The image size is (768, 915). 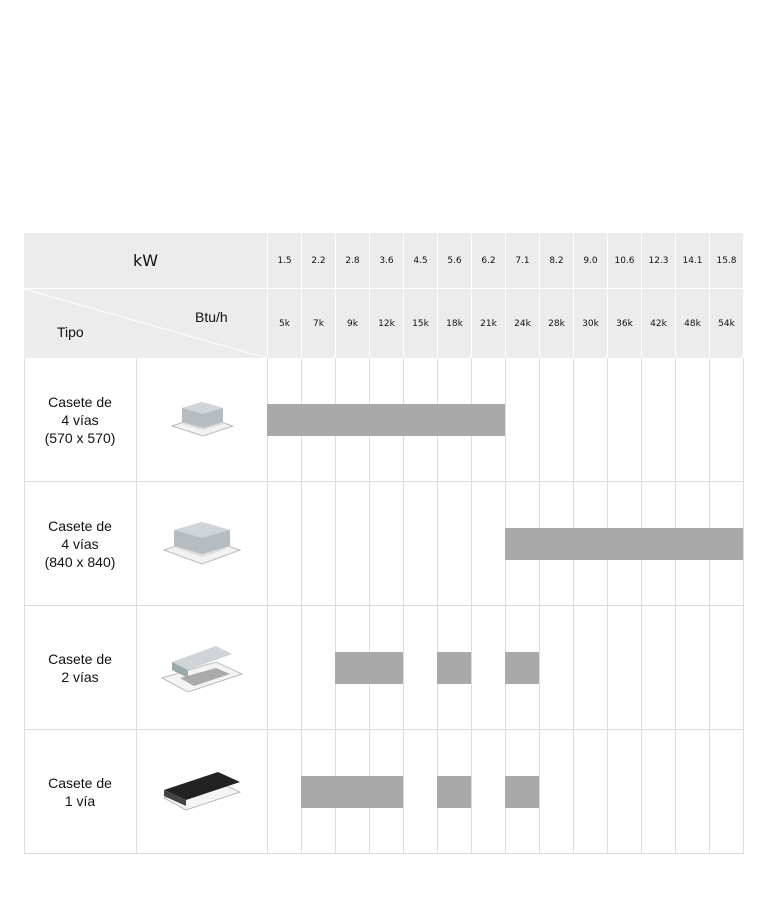 I want to click on btu-tick: 7k, so click(x=318, y=323).